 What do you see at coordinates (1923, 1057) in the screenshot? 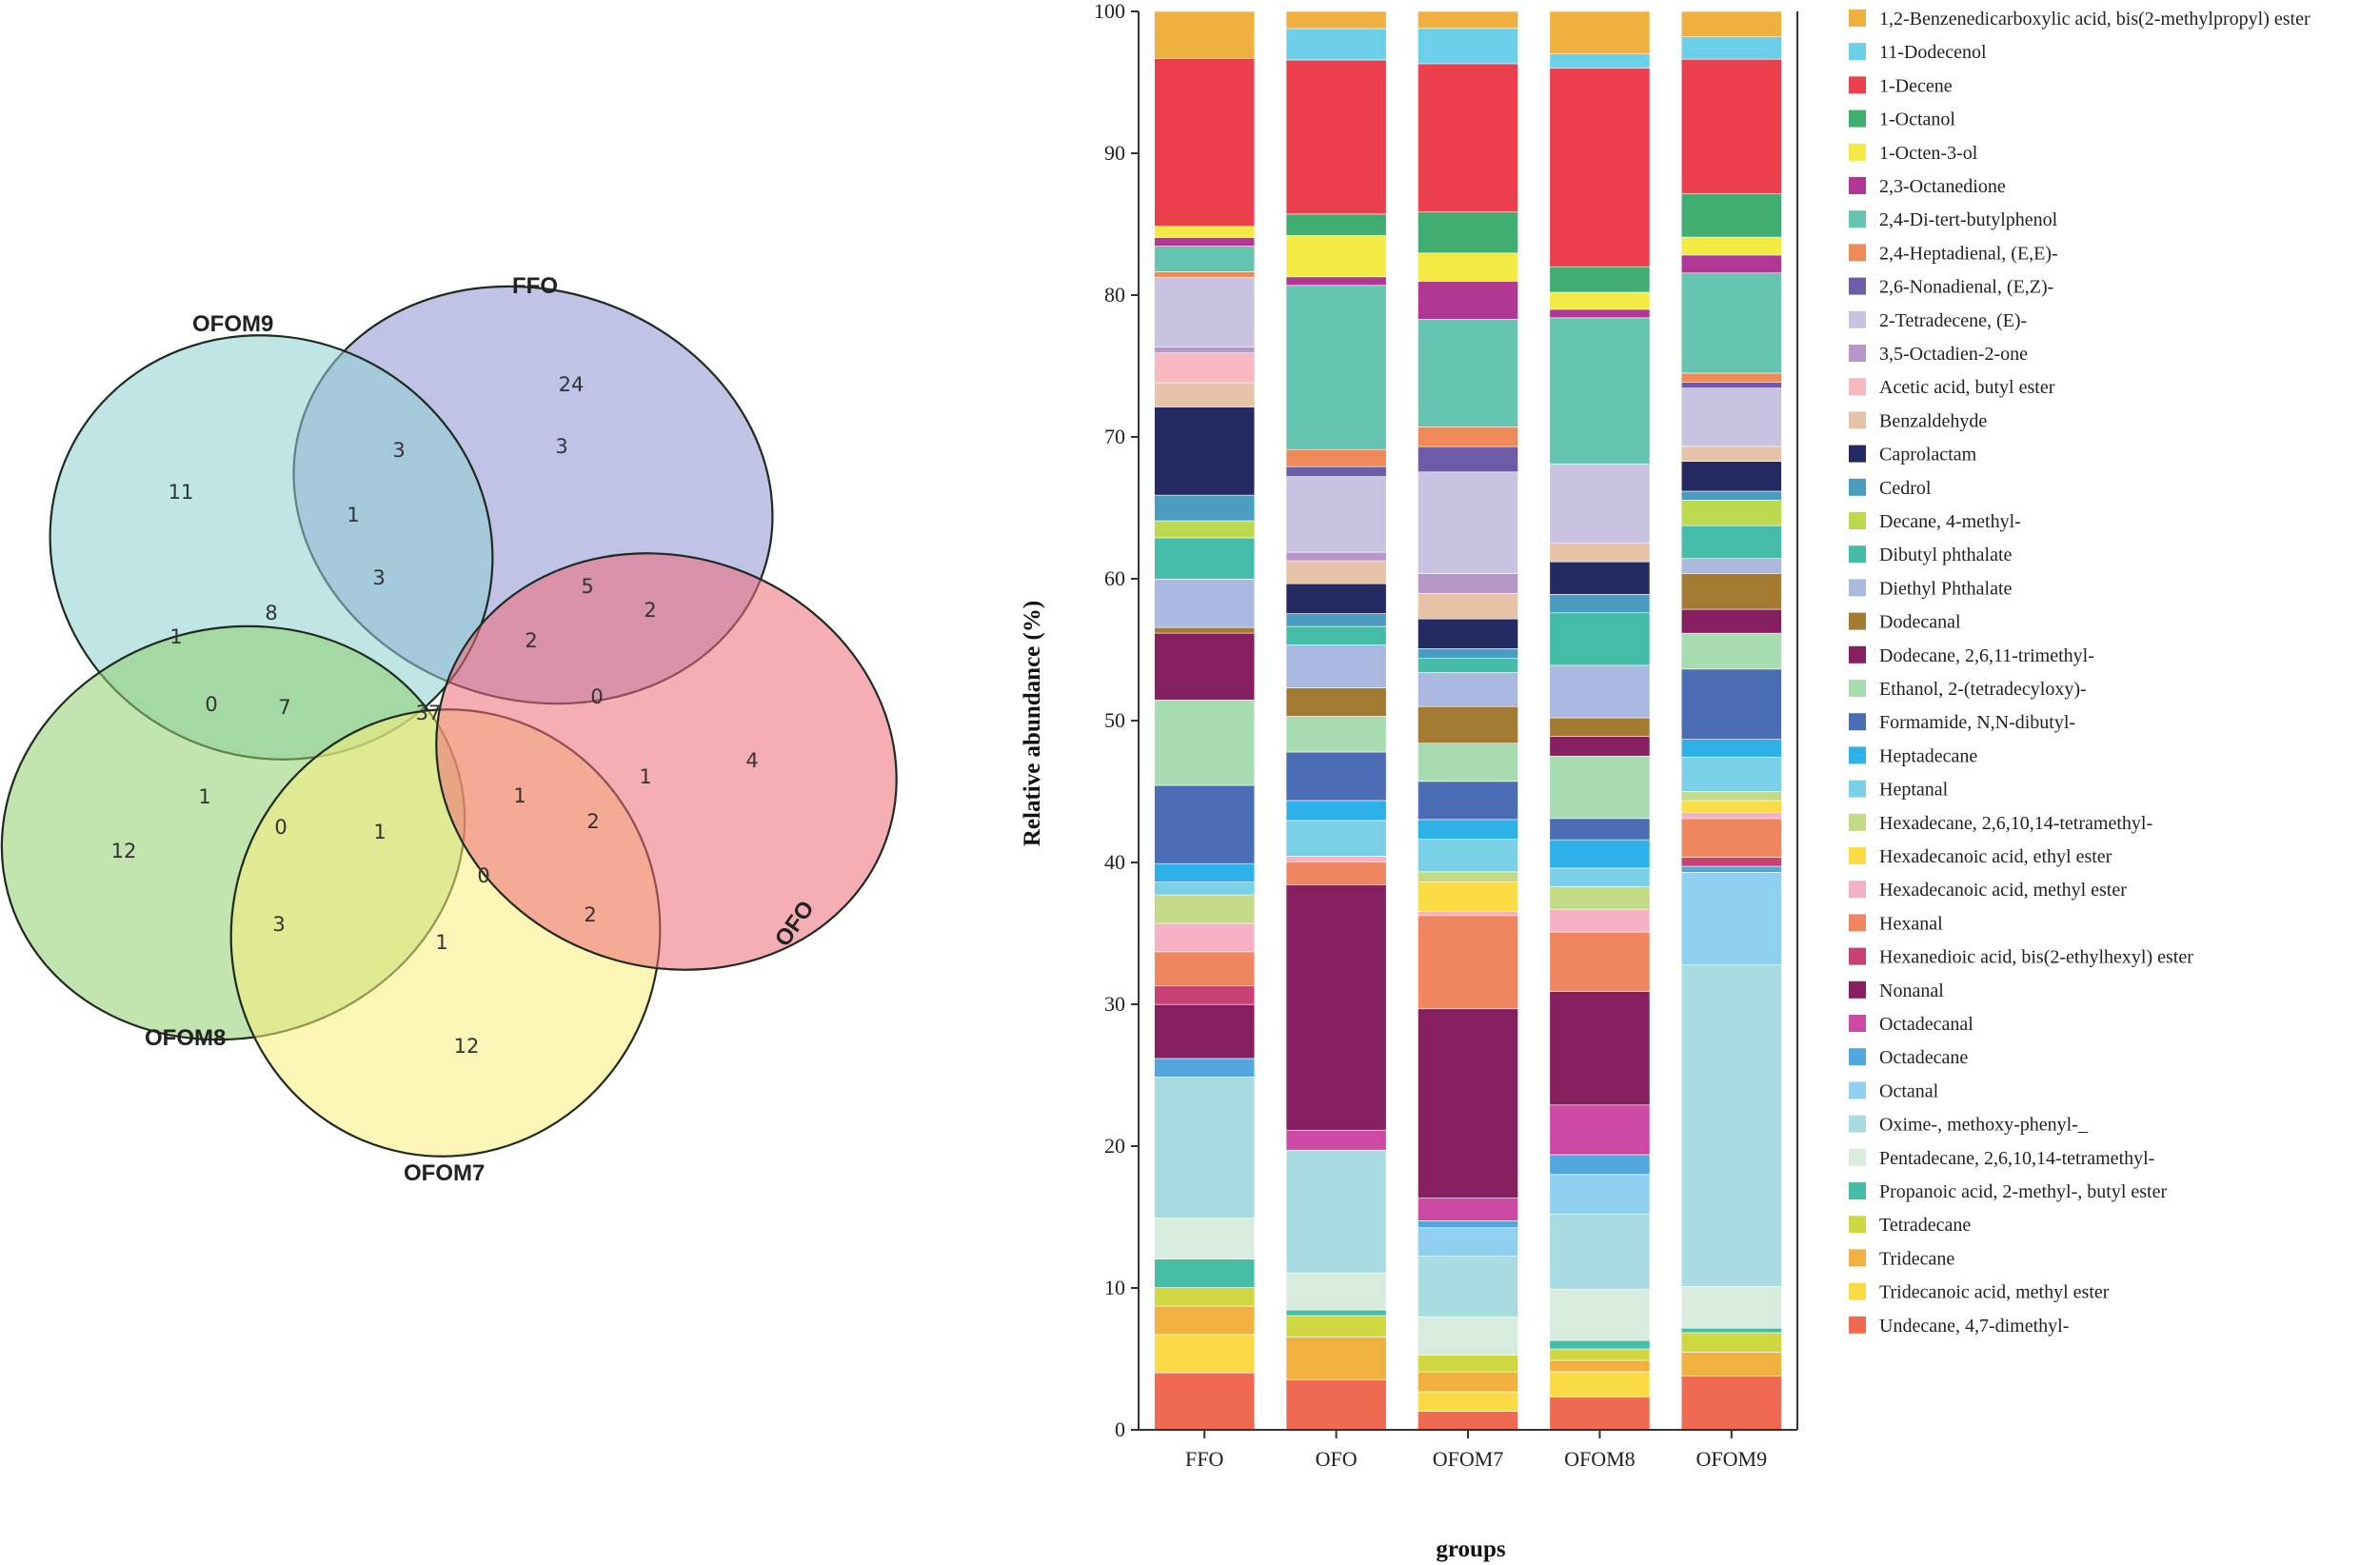
I see `legend-label: Octadecane` at bounding box center [1923, 1057].